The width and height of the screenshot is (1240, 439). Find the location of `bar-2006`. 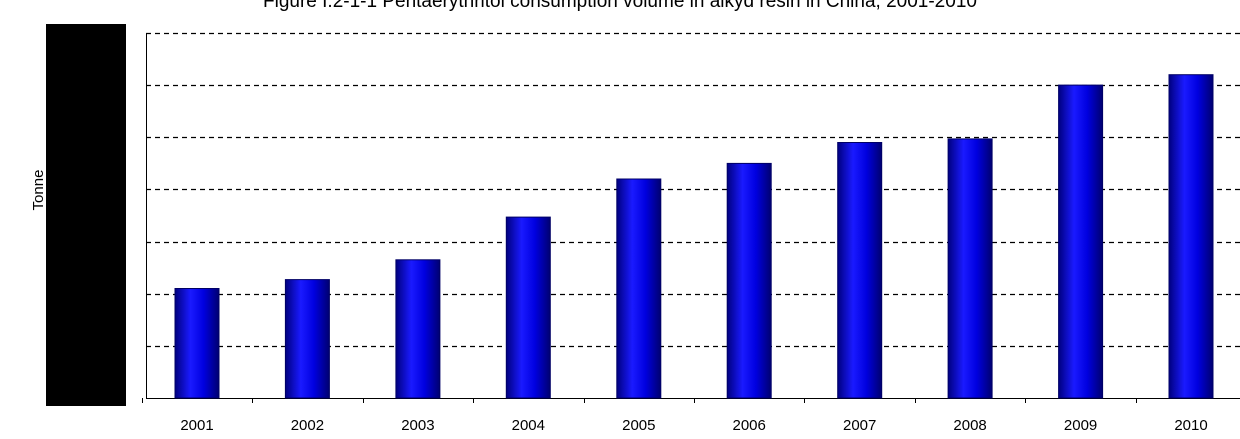

bar-2006 is located at coordinates (749, 280).